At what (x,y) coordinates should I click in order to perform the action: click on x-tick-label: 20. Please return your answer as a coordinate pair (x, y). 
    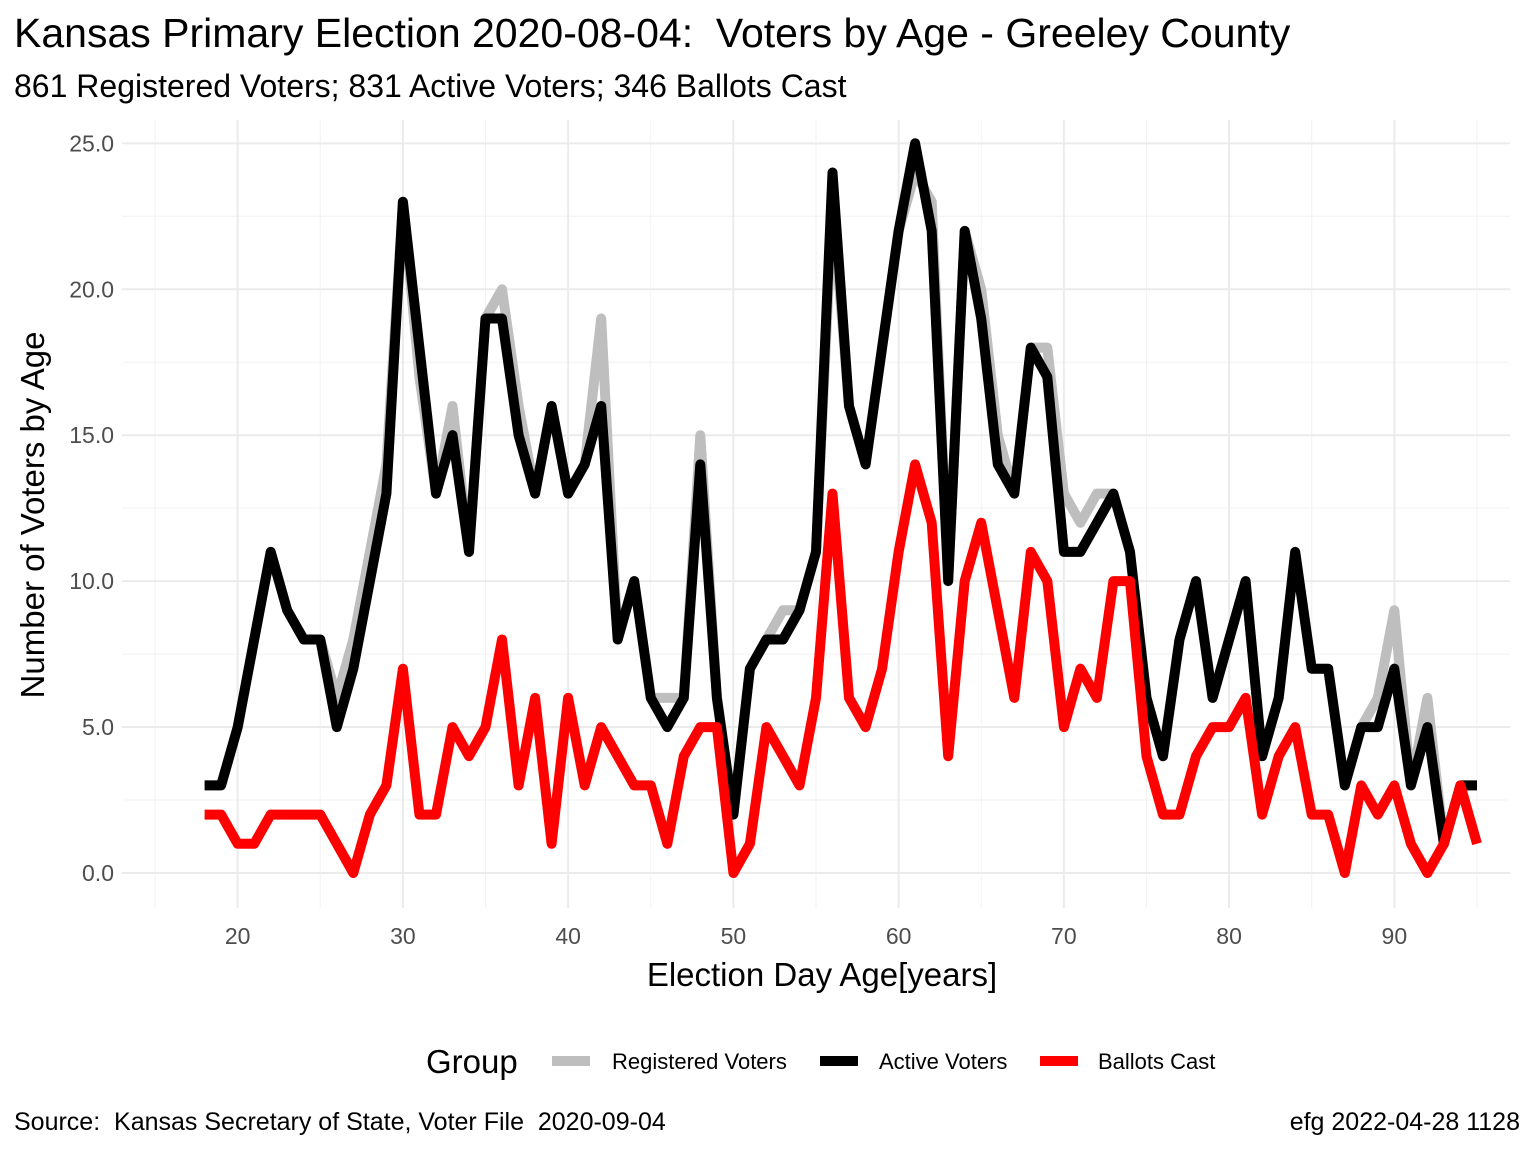
    Looking at the image, I should click on (238, 936).